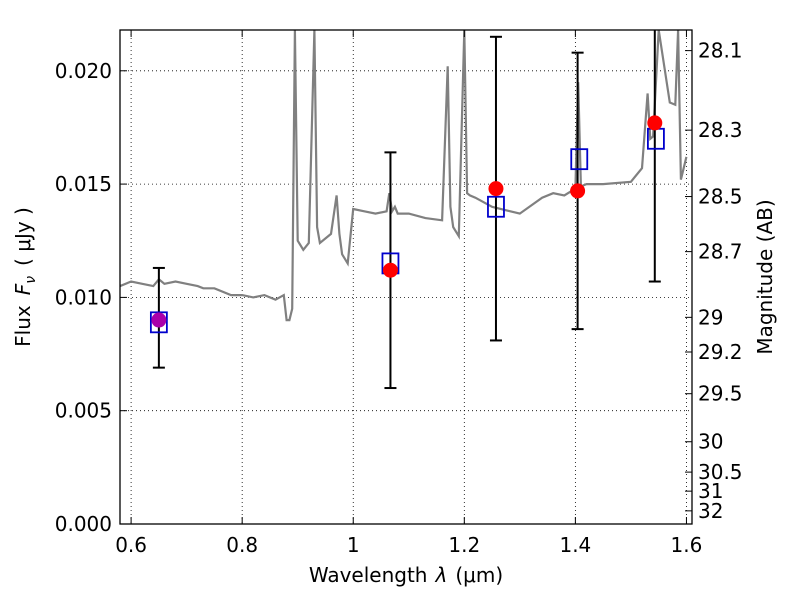 The height and width of the screenshot is (600, 800). I want to click on y-axis-title-part: ( μJy ), so click(23, 236).